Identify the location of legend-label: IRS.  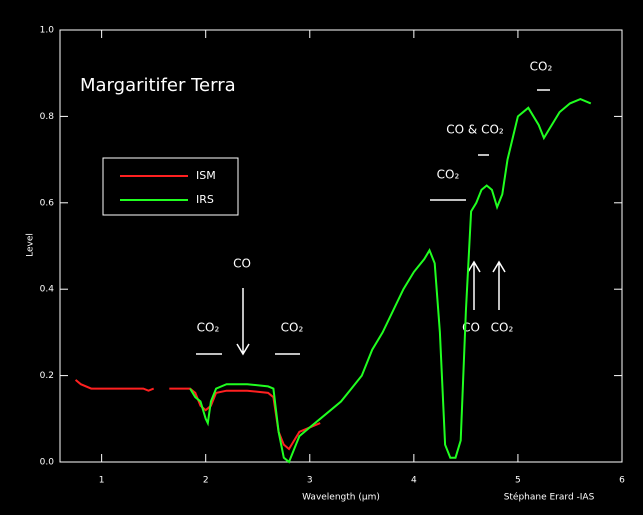
(205, 199).